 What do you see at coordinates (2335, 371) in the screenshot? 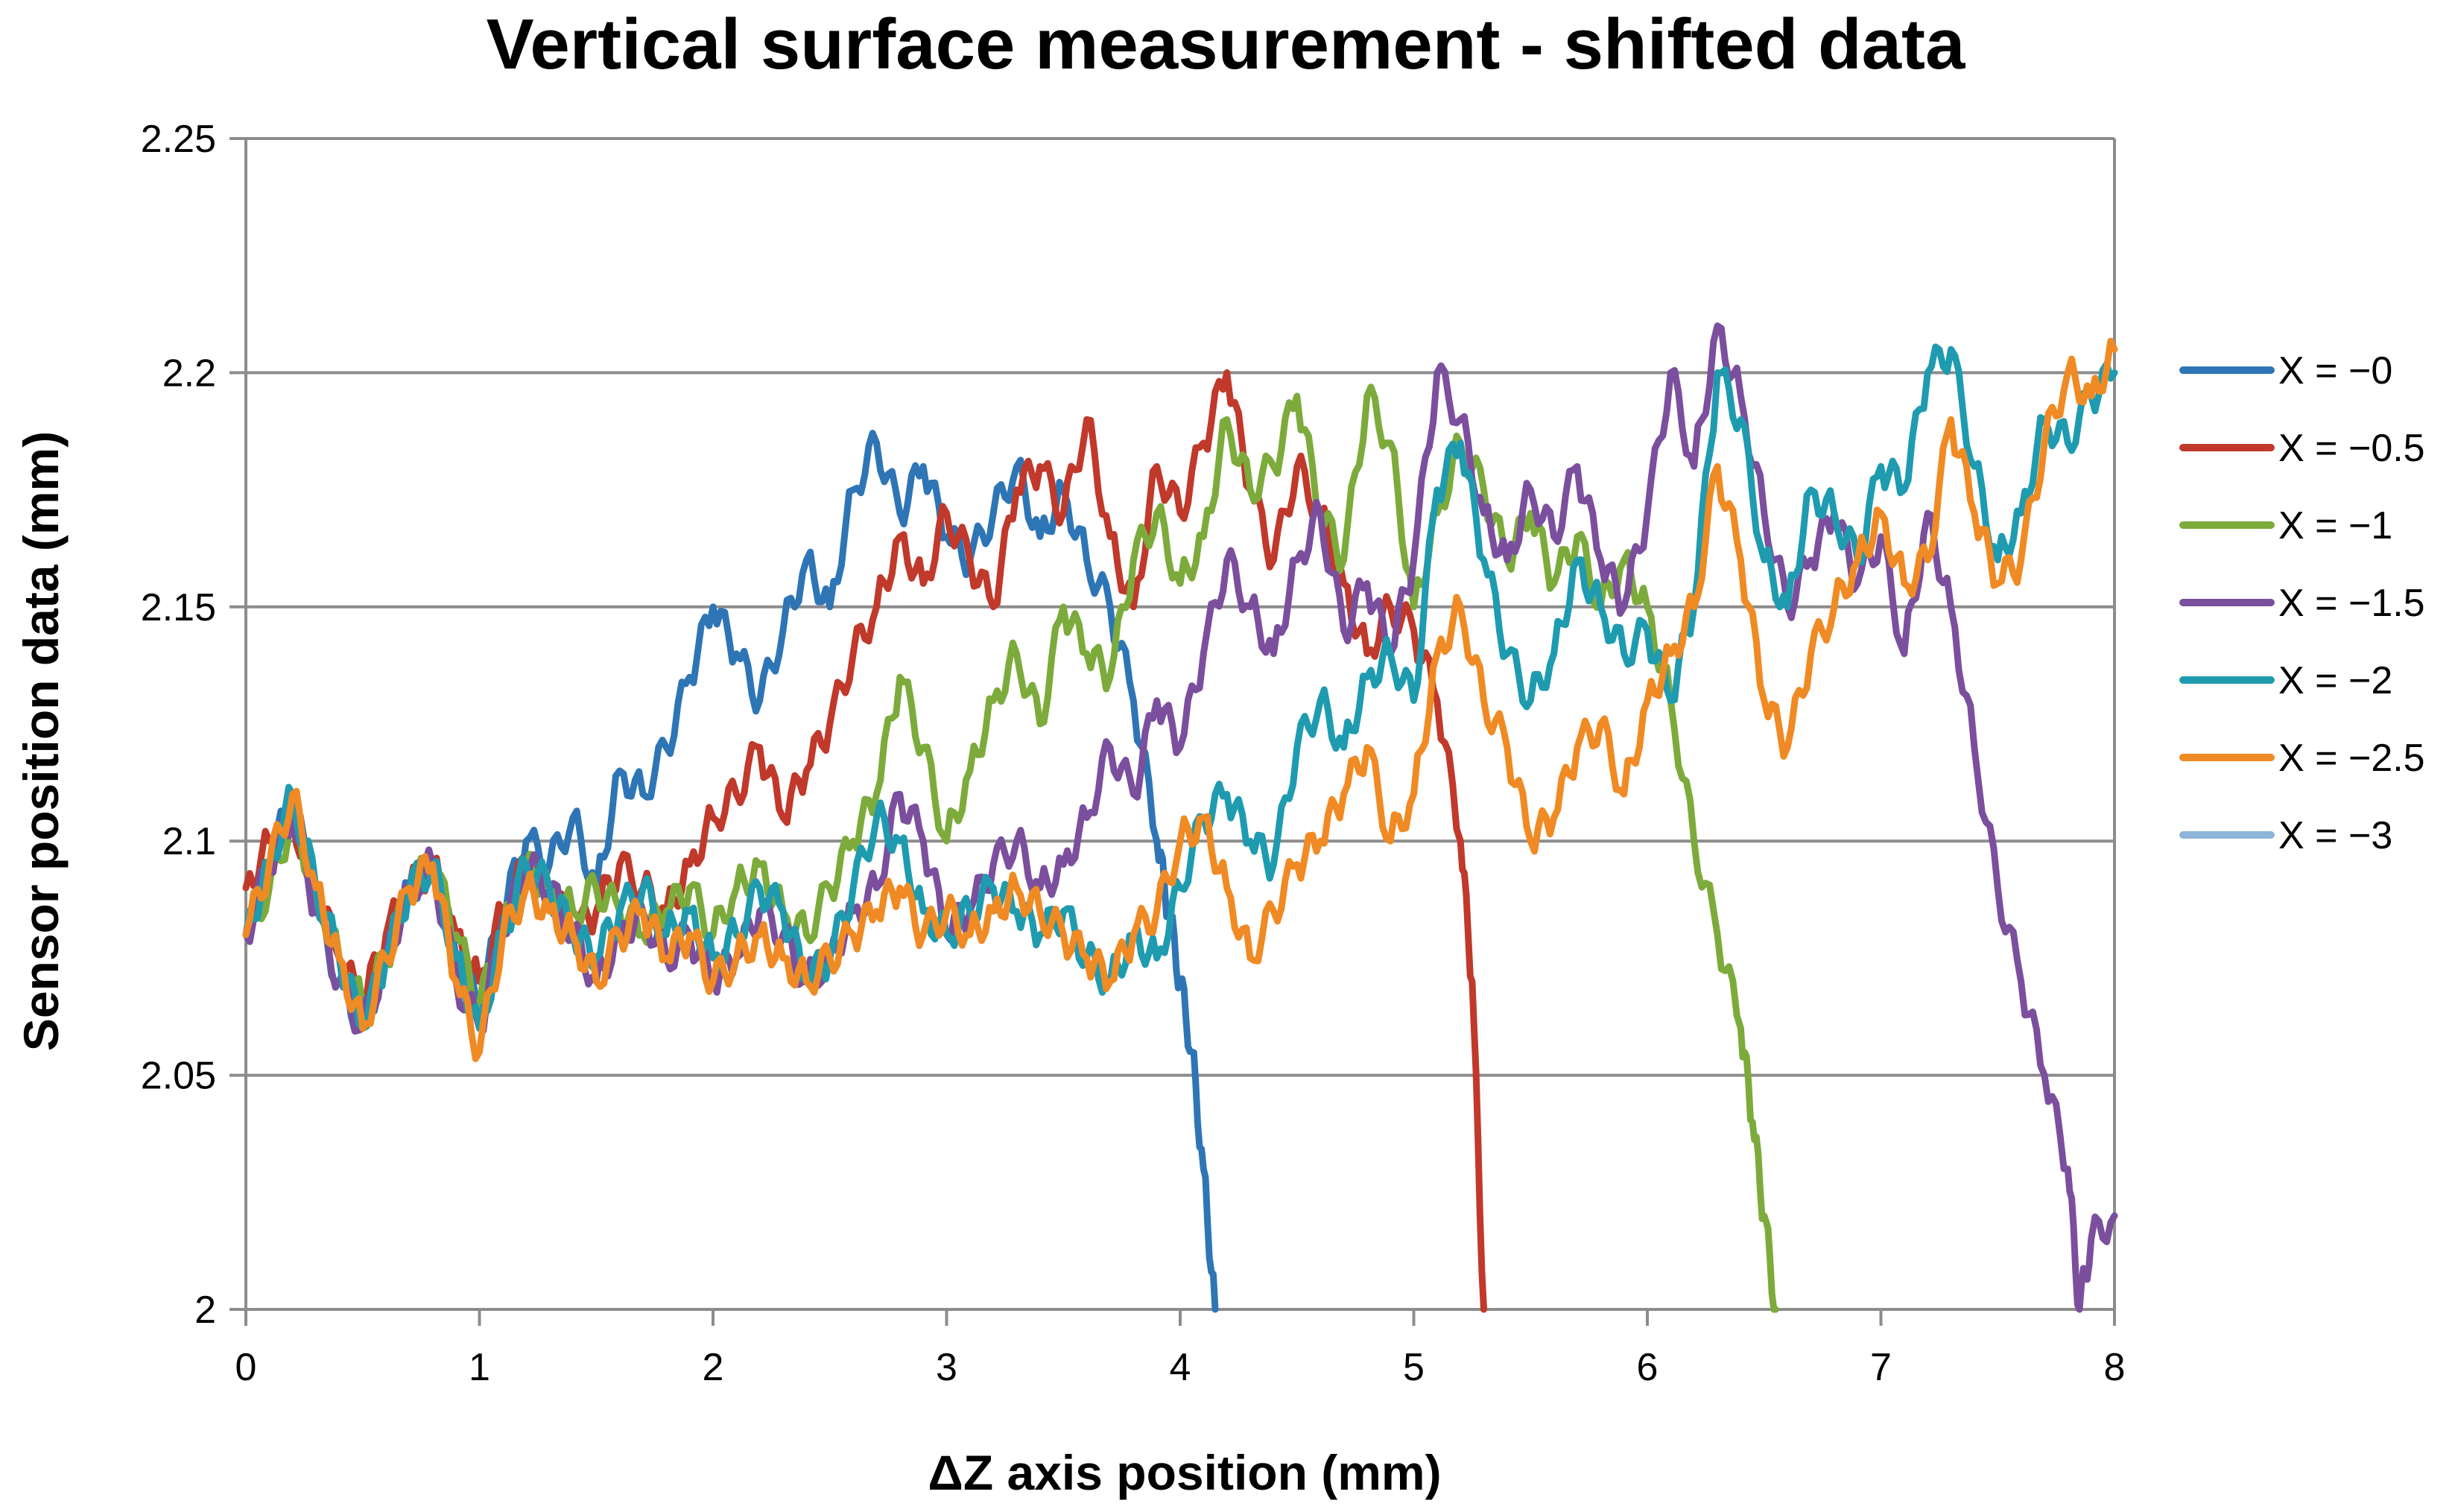
I see `legend-label: X = −0` at bounding box center [2335, 371].